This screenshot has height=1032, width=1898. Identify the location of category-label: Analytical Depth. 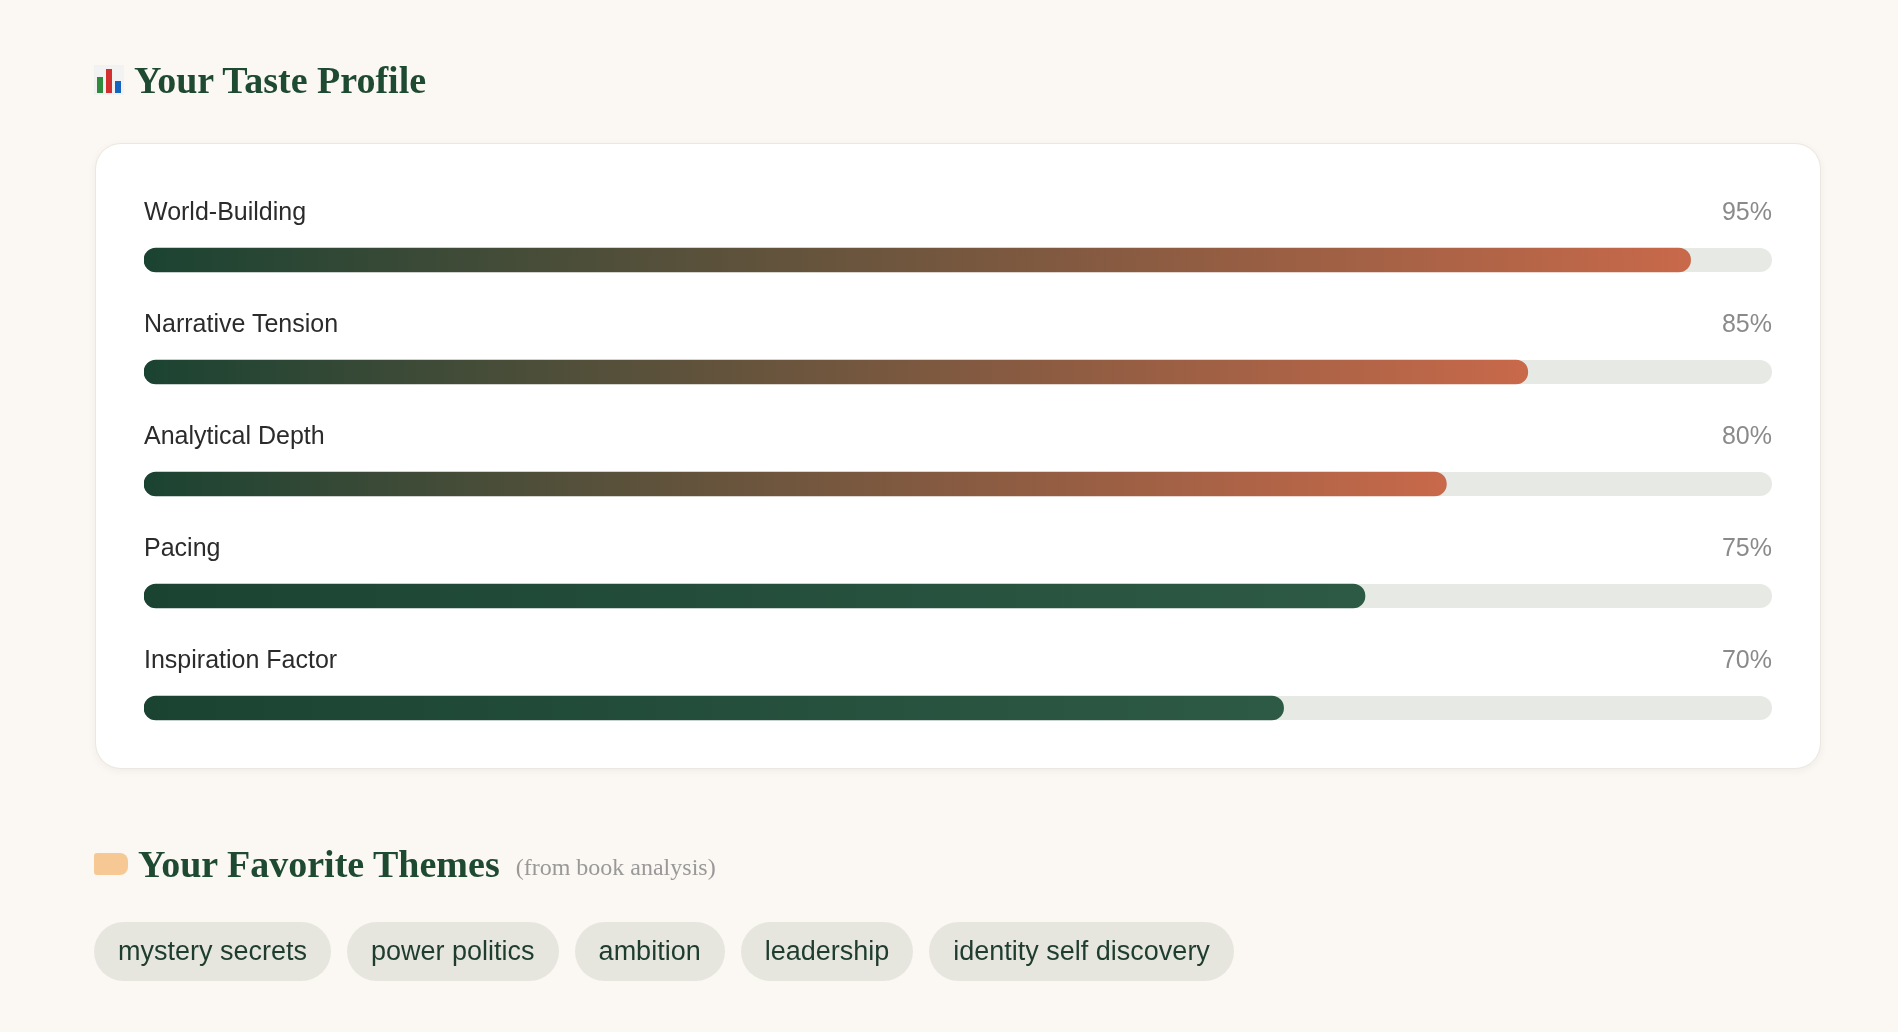
(234, 434).